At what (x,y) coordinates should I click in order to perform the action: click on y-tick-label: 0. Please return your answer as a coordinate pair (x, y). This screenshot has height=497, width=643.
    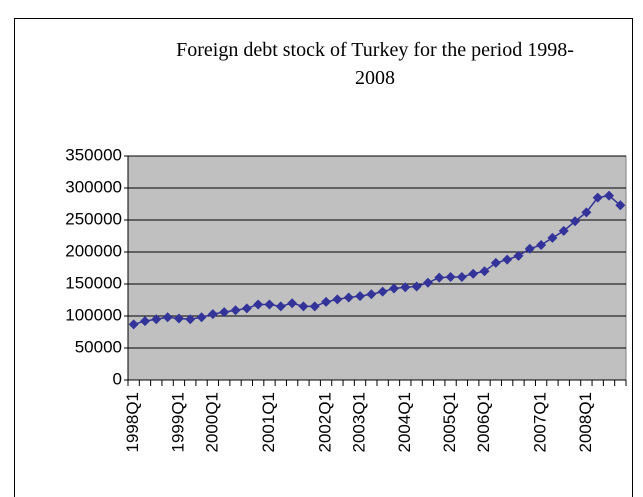
    Looking at the image, I should click on (117, 378).